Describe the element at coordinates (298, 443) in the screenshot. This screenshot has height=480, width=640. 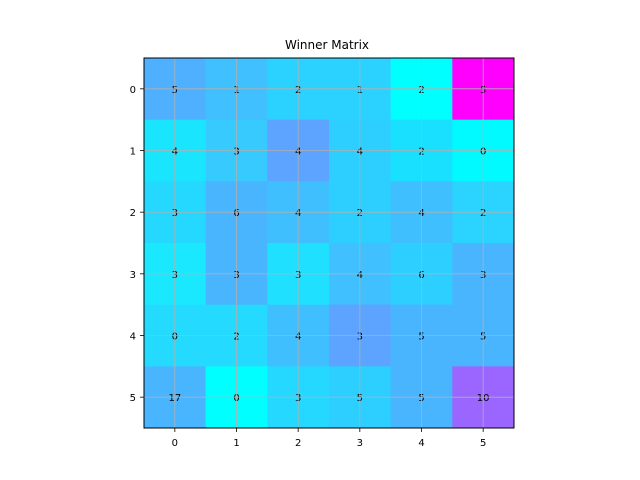
I see `x-tick-label: 2` at that location.